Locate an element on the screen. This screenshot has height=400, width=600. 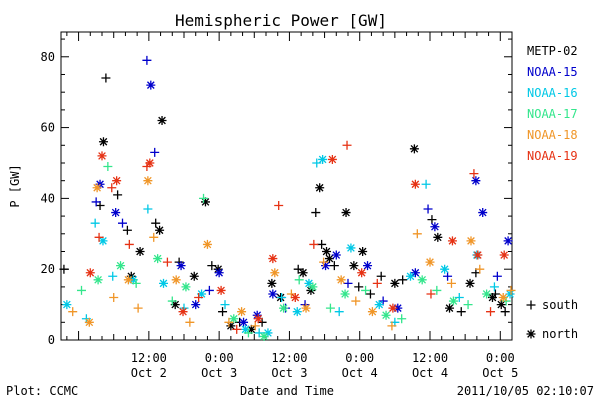
y-tick-label: 0 is located at coordinates (51, 340).